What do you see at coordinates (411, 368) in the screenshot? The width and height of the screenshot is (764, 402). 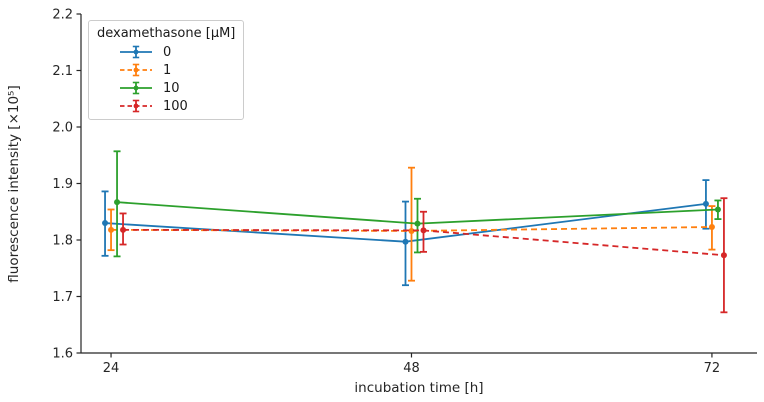 I see `x-tick-label: 48` at bounding box center [411, 368].